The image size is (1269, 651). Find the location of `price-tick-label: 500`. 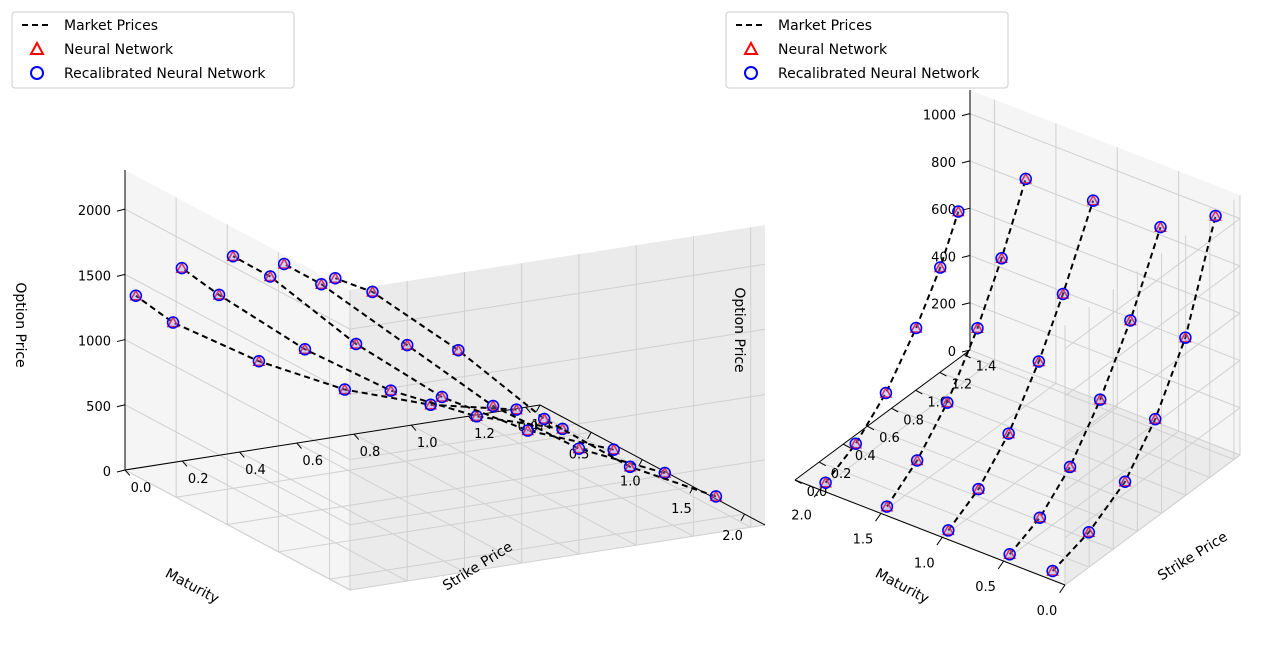

price-tick-label: 500 is located at coordinates (98, 407).